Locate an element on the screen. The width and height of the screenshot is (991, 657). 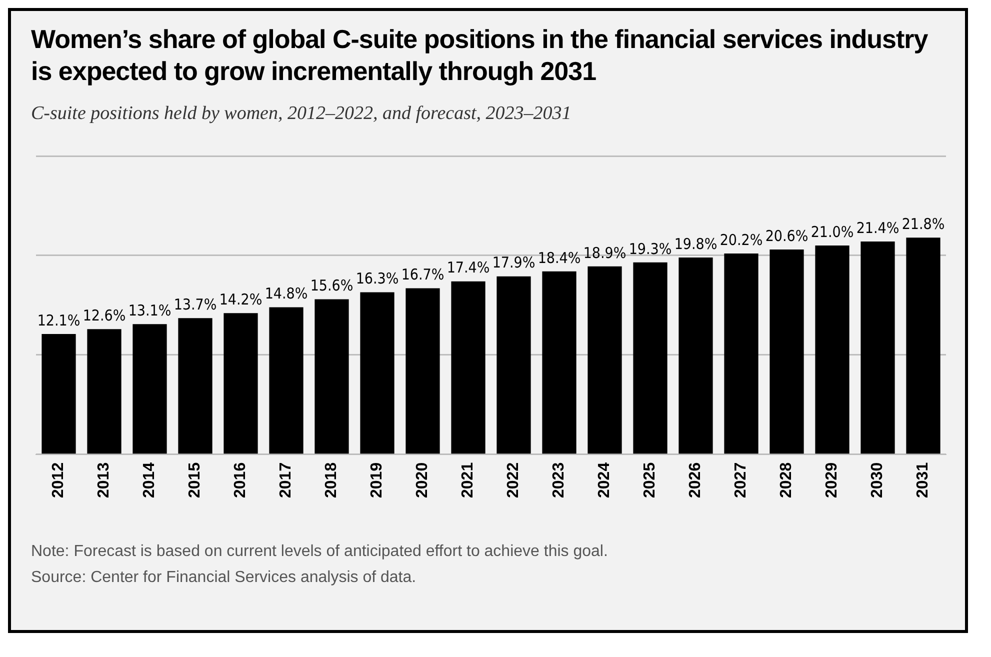
x-tick-label: 2026 is located at coordinates (695, 480).